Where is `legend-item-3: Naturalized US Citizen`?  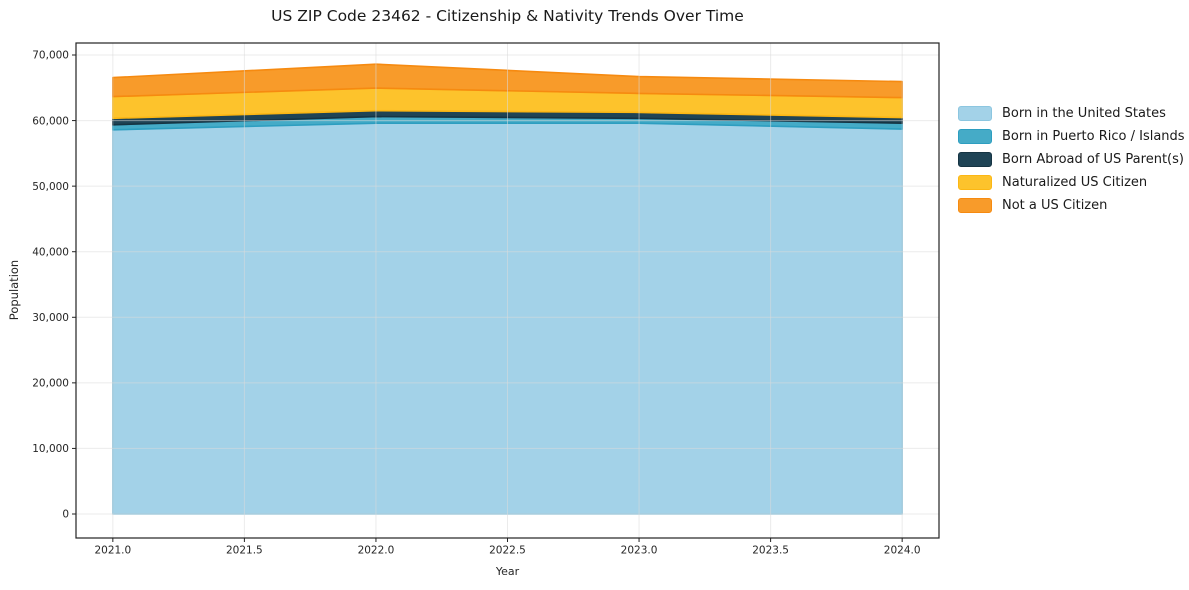
legend-item-3: Naturalized US Citizen is located at coordinates (1071, 182).